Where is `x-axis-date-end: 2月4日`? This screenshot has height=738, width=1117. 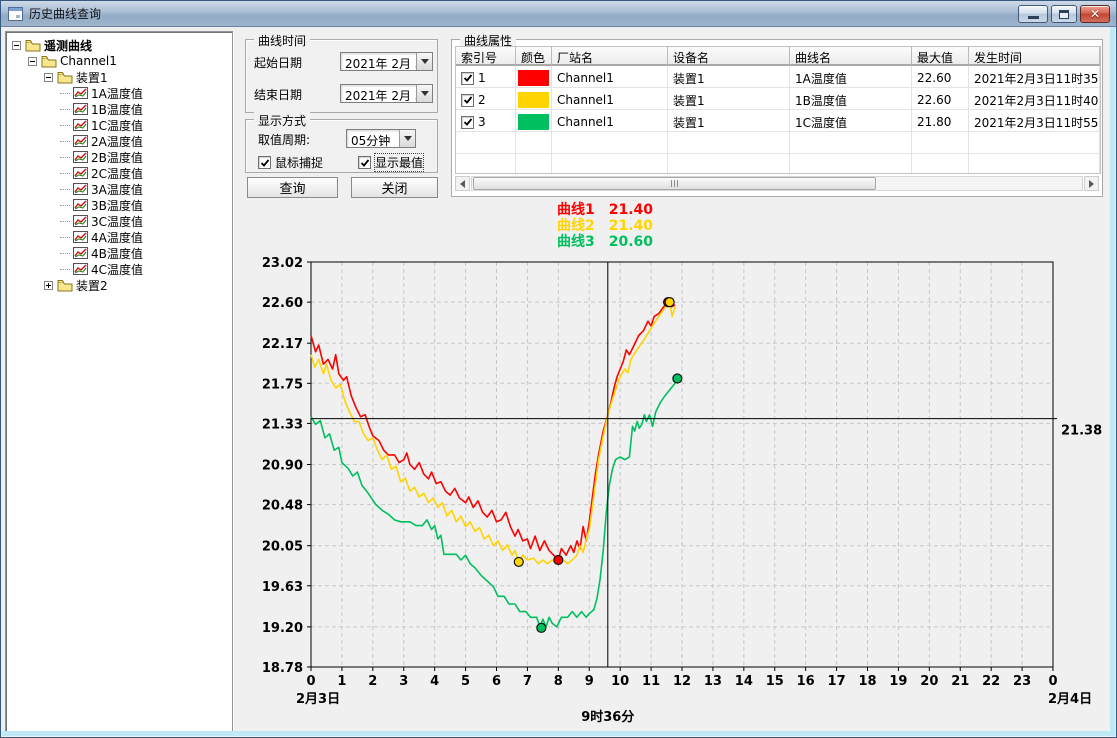 x-axis-date-end: 2月4日 is located at coordinates (1070, 699).